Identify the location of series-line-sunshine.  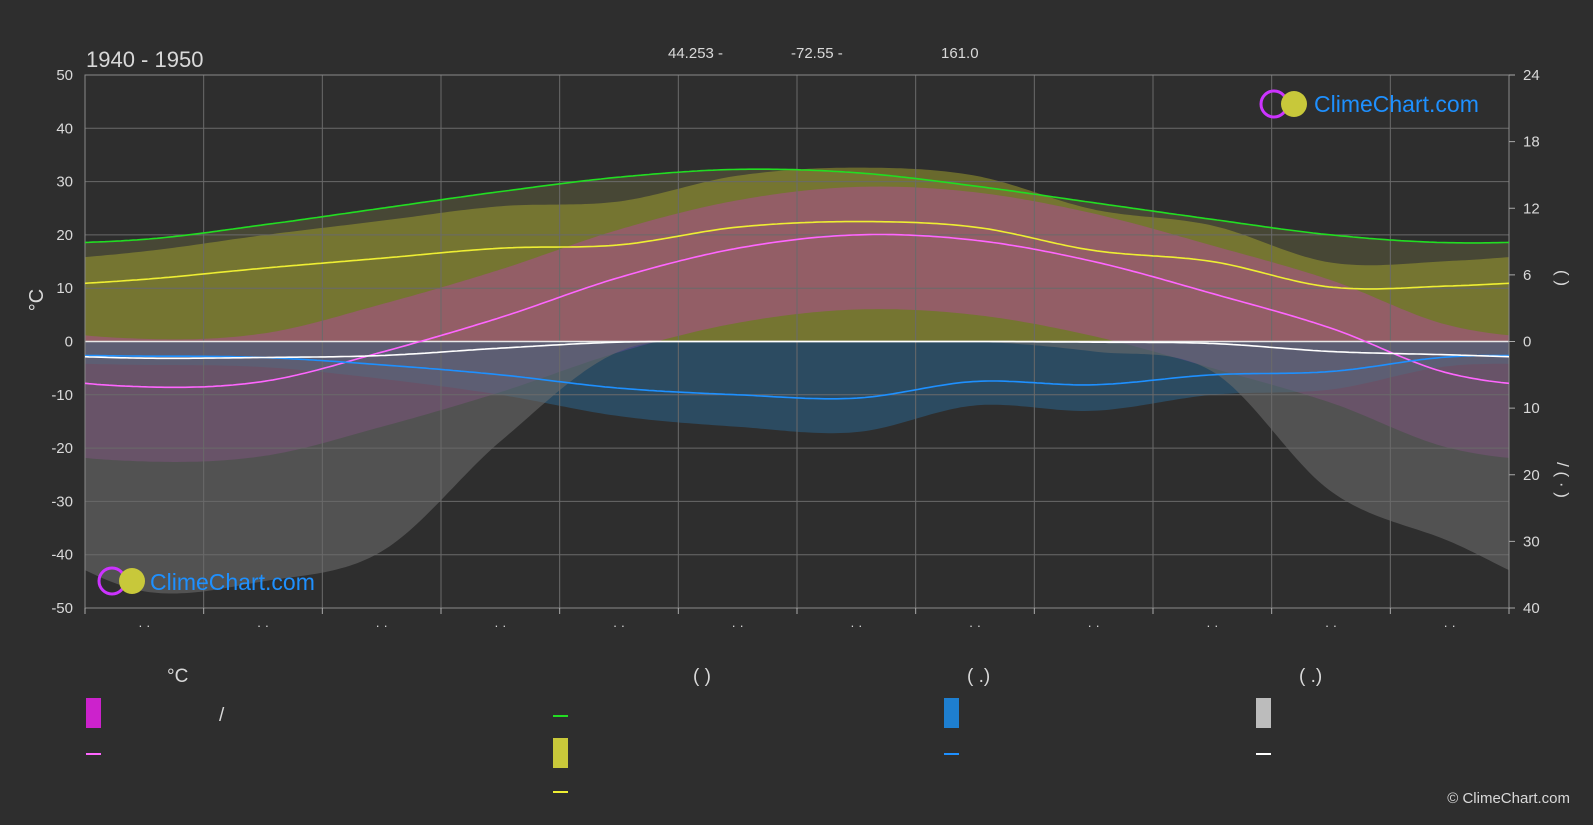
(797, 255).